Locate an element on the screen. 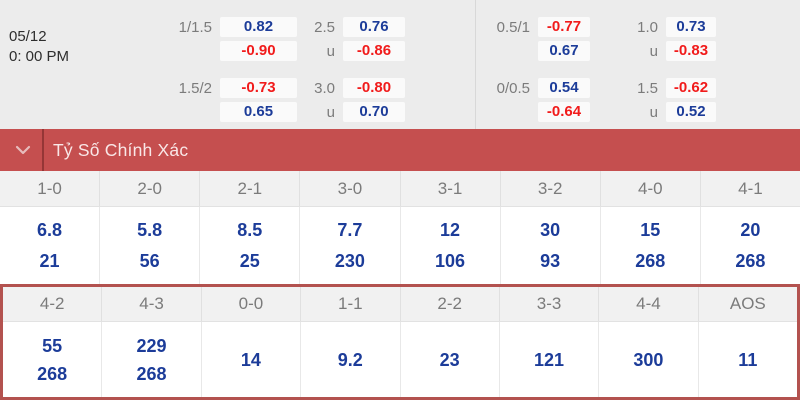 Image resolution: width=800 pixels, height=400 pixels. total-label: 3.0 is located at coordinates (324, 88).